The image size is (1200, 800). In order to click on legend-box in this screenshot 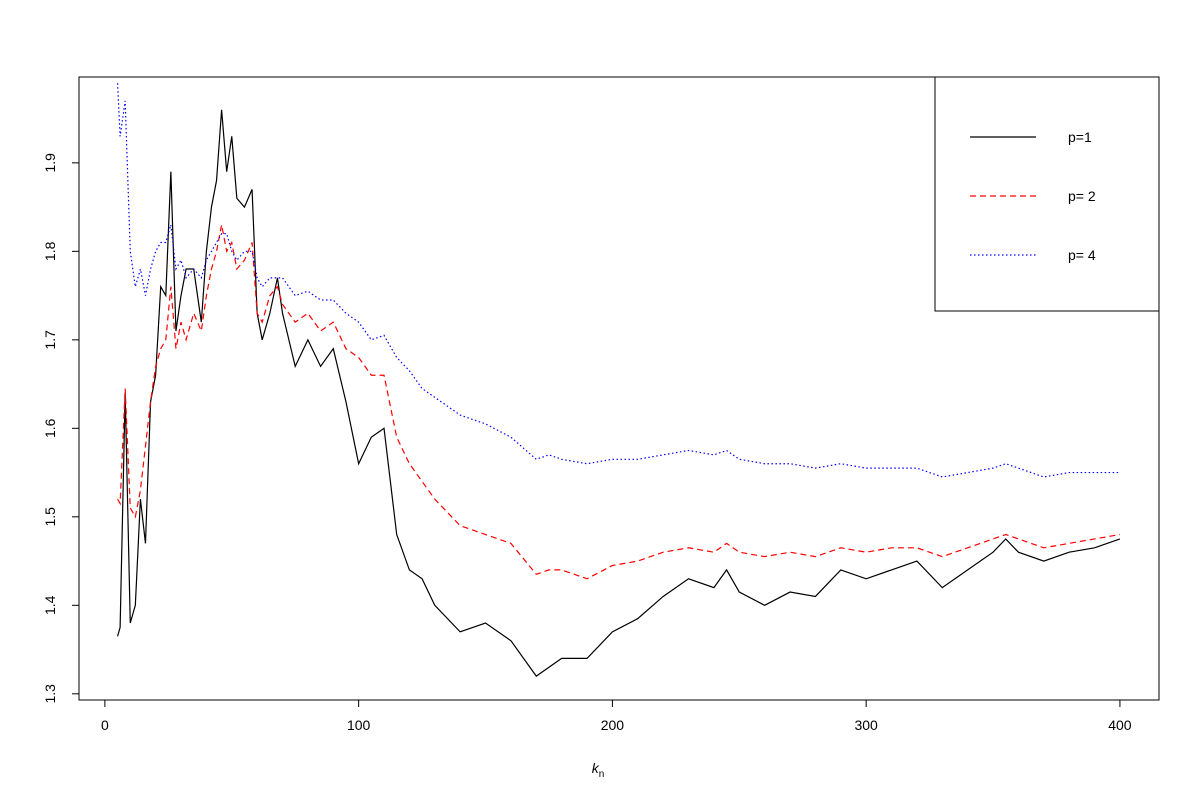, I will do `click(1047, 194)`.